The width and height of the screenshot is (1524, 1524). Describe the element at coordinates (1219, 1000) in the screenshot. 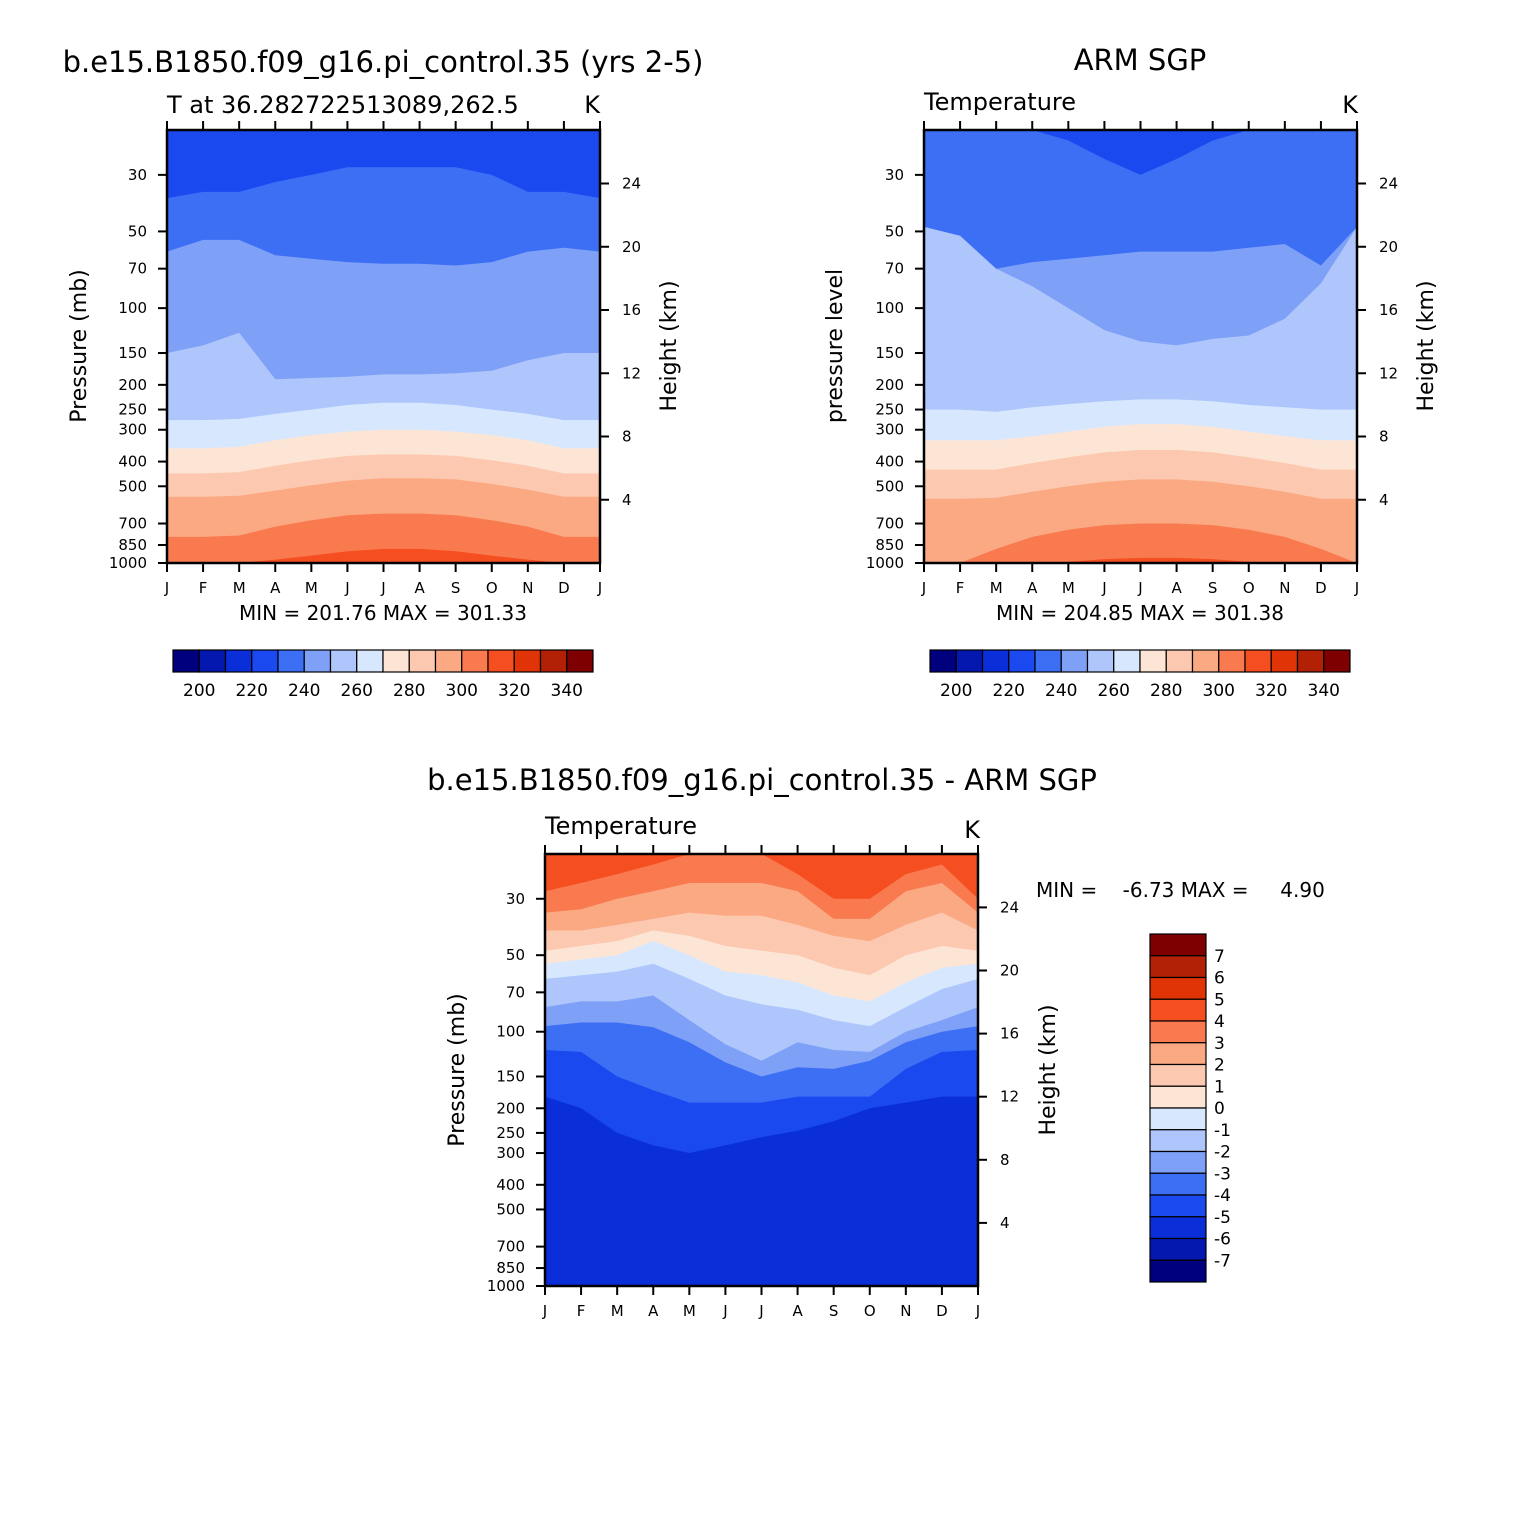

I see `colorbar-label: 5` at that location.